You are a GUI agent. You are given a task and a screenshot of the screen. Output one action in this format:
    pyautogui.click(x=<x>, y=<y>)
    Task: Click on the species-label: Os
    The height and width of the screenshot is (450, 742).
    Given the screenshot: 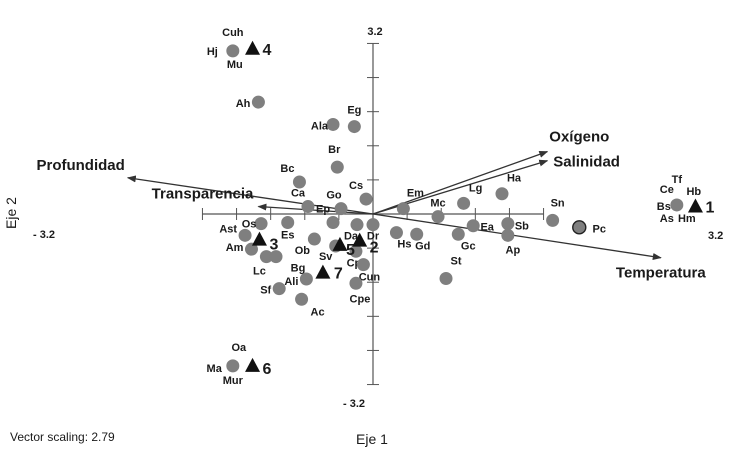 What is the action you would take?
    pyautogui.click(x=249, y=225)
    